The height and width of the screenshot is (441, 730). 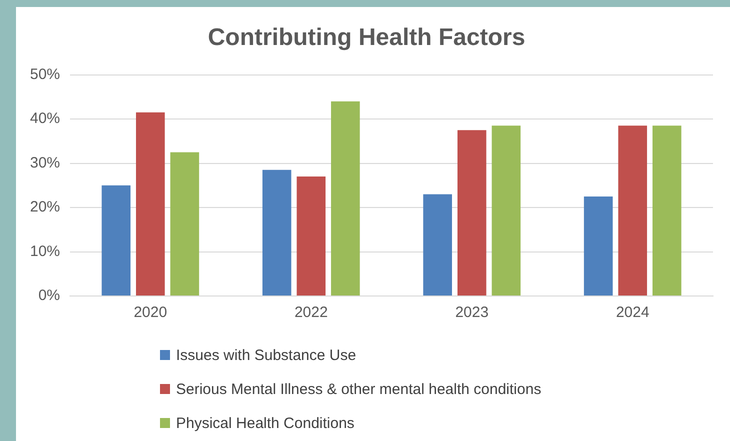 What do you see at coordinates (45, 74) in the screenshot?
I see `y-tick-label: 50%` at bounding box center [45, 74].